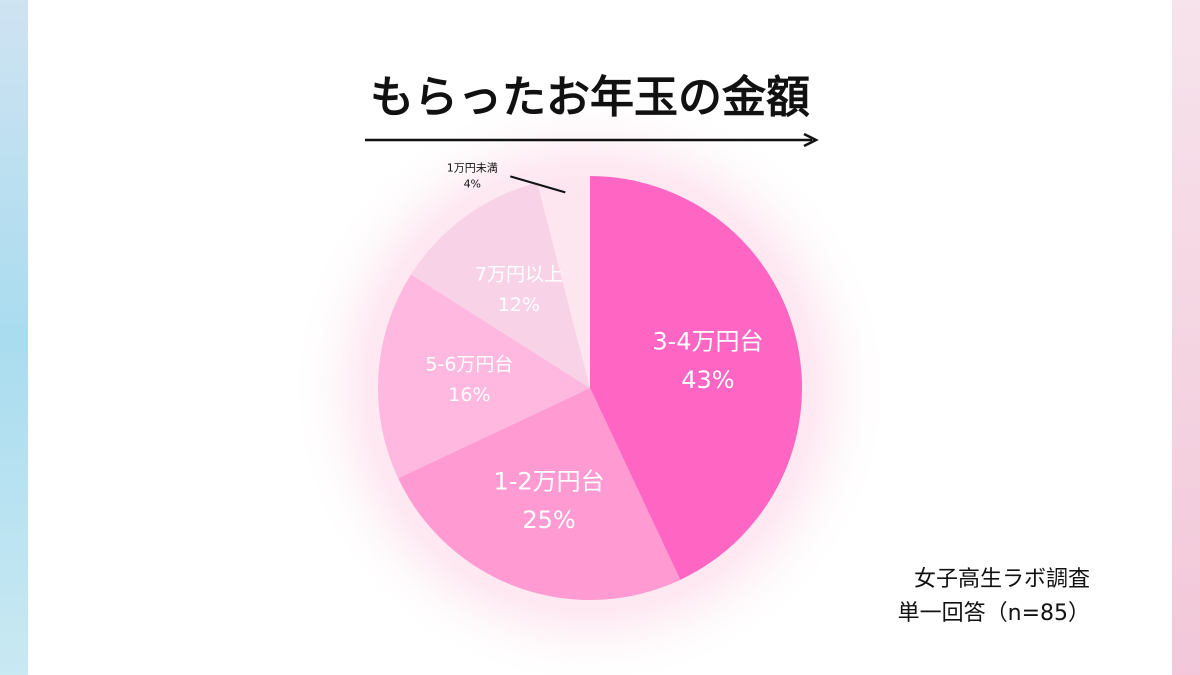 The height and width of the screenshot is (675, 1200). I want to click on slice-value-label: 4%, so click(472, 183).